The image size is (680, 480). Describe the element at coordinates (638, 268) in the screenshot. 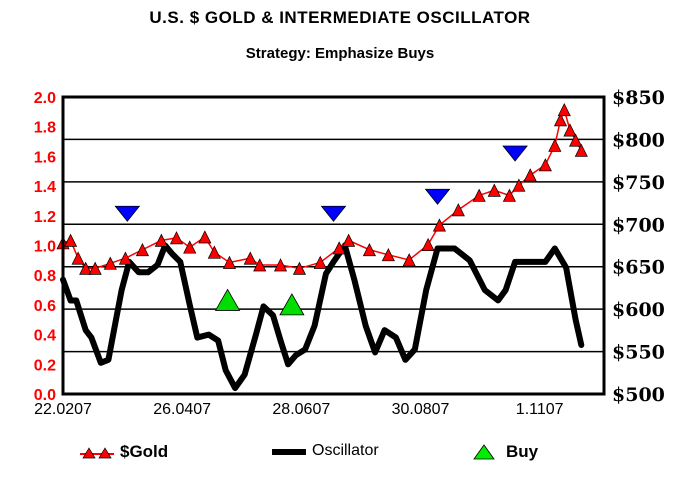

I see `right-tick-label: $650` at that location.